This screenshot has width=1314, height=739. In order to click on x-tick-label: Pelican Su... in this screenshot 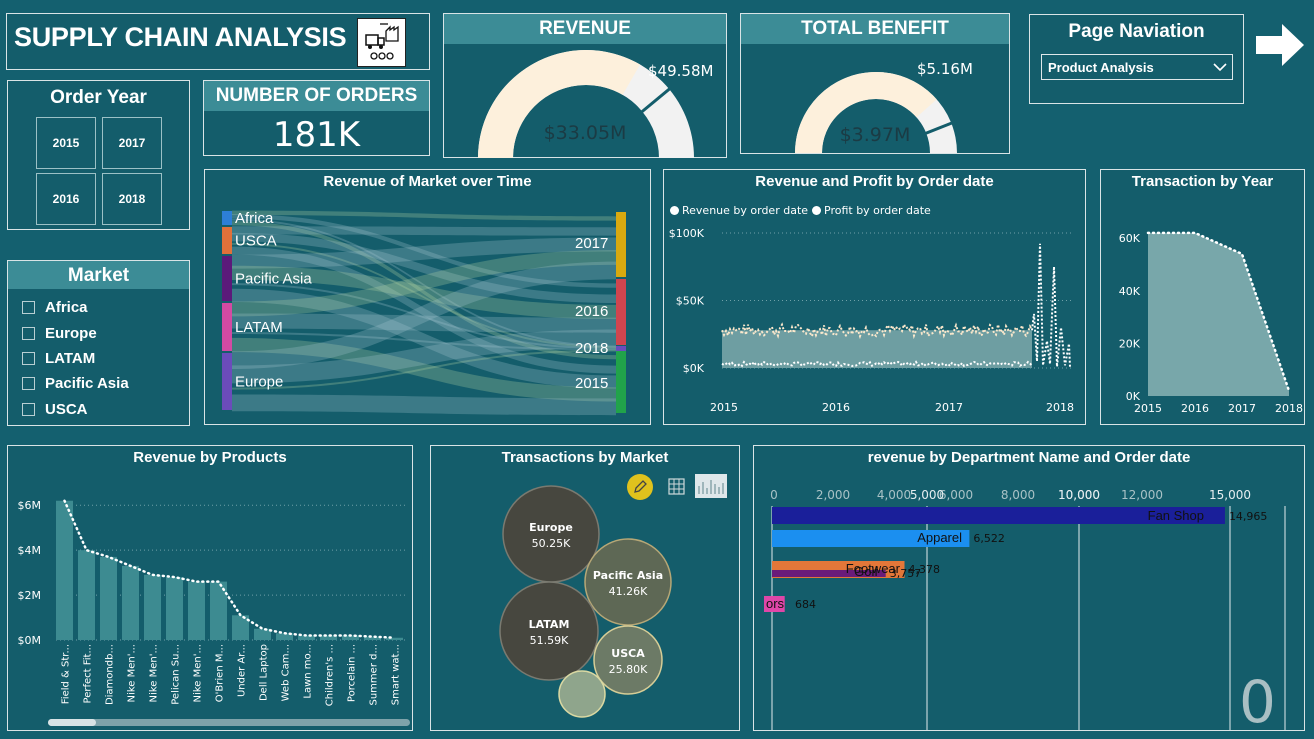, I will do `click(176, 674)`.